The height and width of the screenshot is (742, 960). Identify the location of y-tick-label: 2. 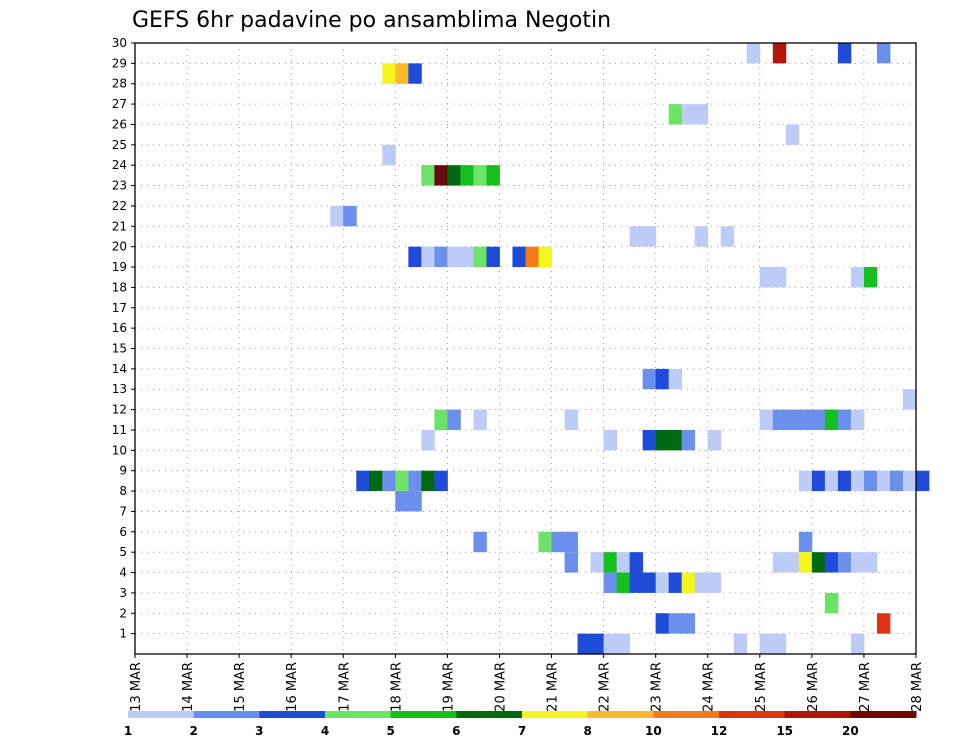
(123, 613).